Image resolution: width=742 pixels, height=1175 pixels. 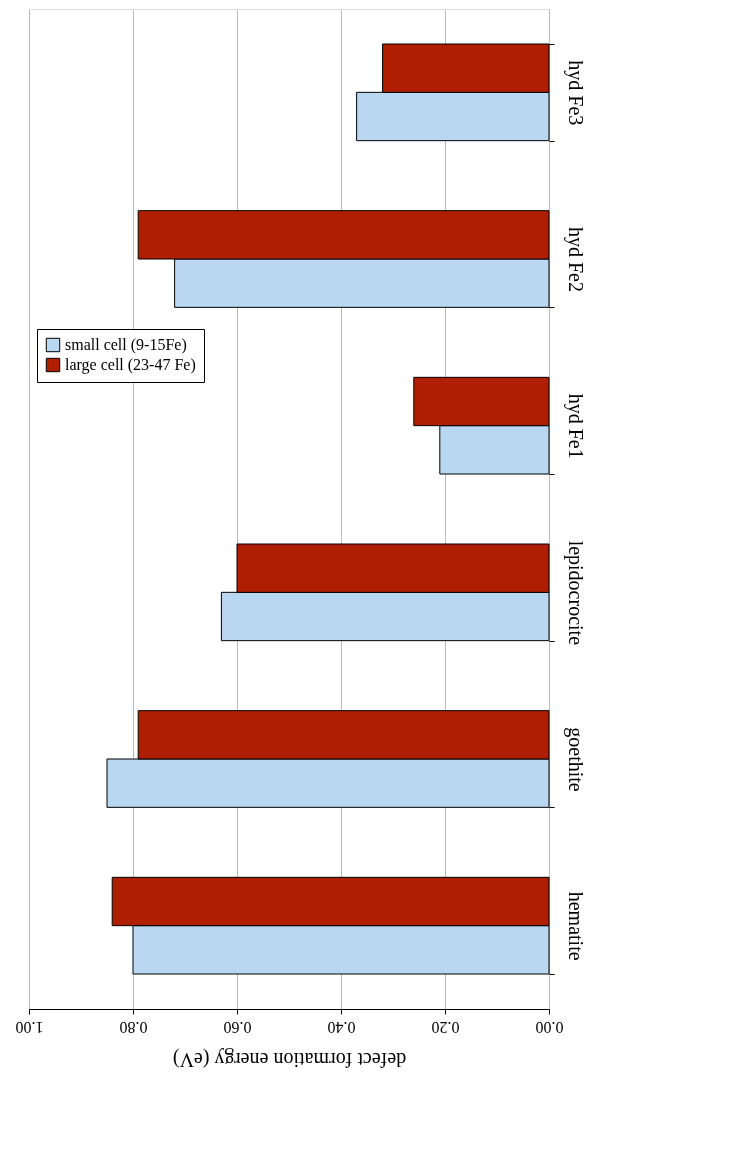 I want to click on x-tick-label: 0.00, so click(x=549, y=1027).